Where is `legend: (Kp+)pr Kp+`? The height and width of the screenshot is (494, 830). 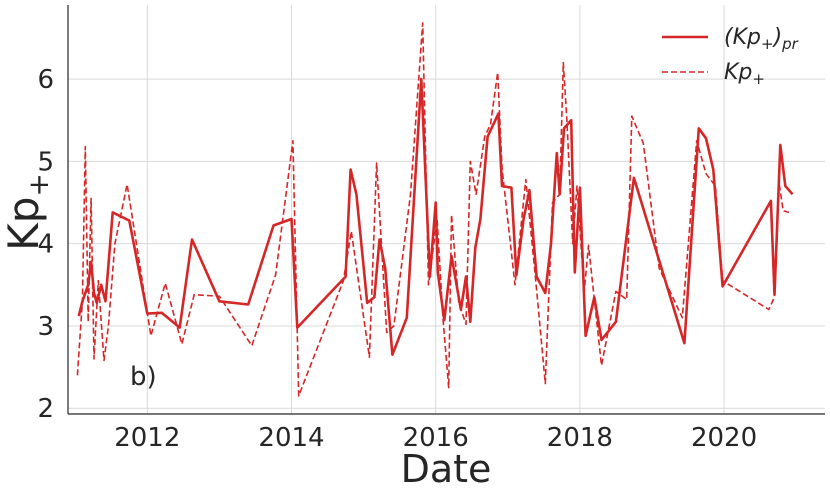 legend: (Kp+)pr Kp+ is located at coordinates (730, 56).